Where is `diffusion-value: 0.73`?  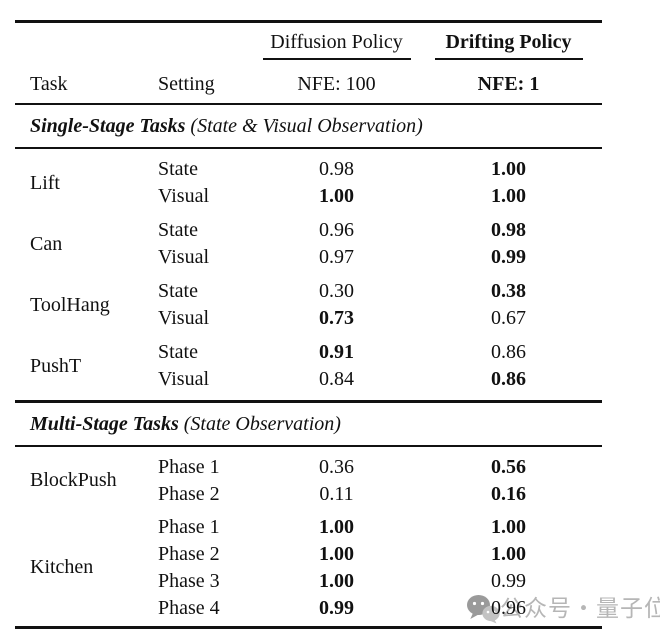 diffusion-value: 0.73 is located at coordinates (336, 318).